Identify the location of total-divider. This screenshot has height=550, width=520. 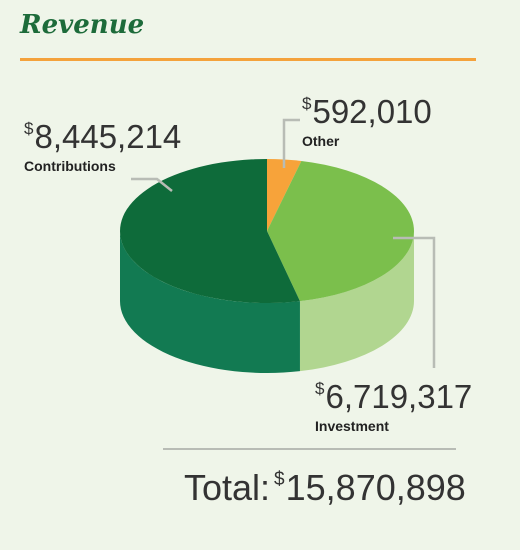
(309, 449).